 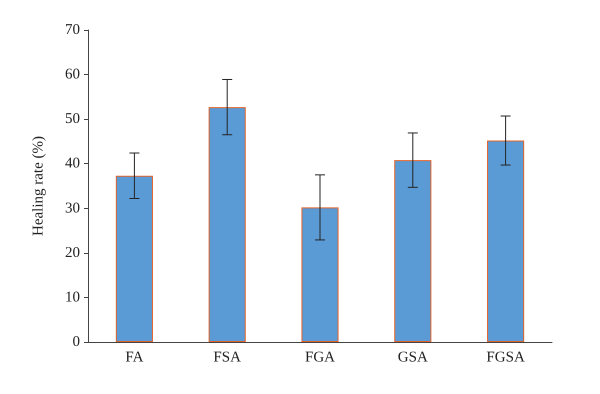 I want to click on x-tick-label: FGA, so click(x=320, y=358).